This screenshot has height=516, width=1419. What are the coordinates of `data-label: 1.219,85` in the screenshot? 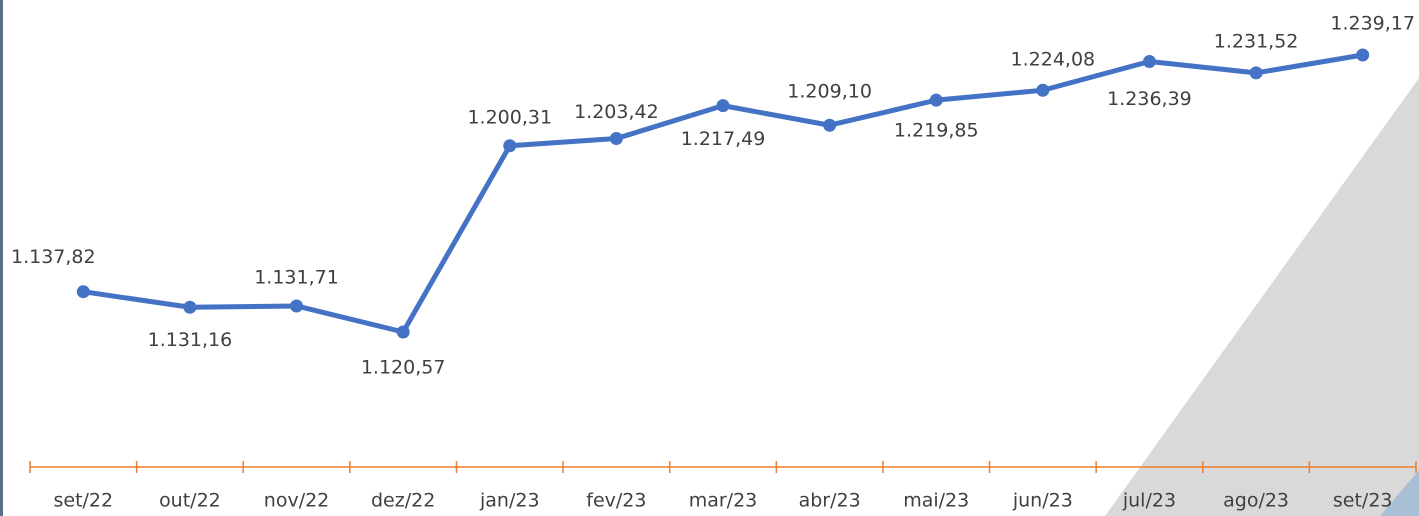 It's located at (936, 131).